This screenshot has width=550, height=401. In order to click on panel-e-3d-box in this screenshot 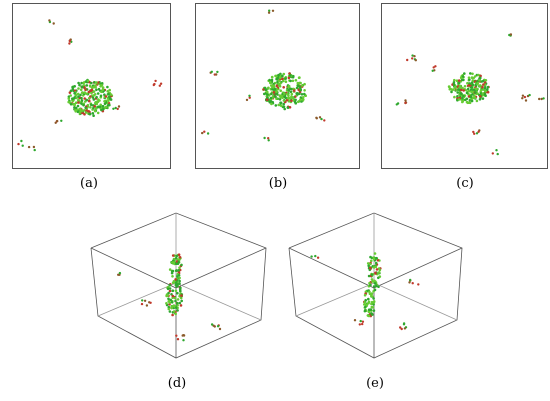, I will do `click(376, 286)`.